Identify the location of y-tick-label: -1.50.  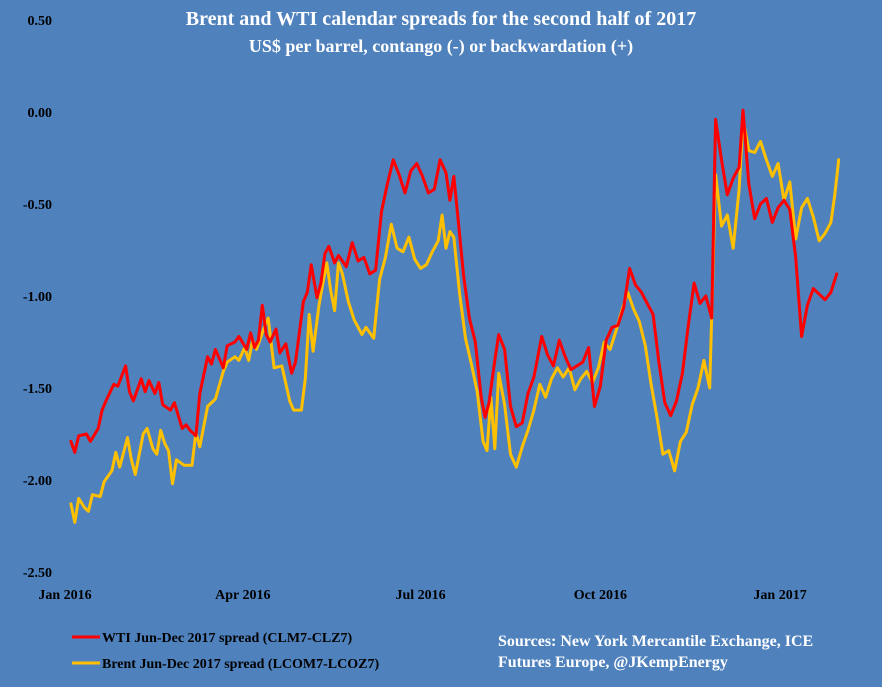
(37, 389).